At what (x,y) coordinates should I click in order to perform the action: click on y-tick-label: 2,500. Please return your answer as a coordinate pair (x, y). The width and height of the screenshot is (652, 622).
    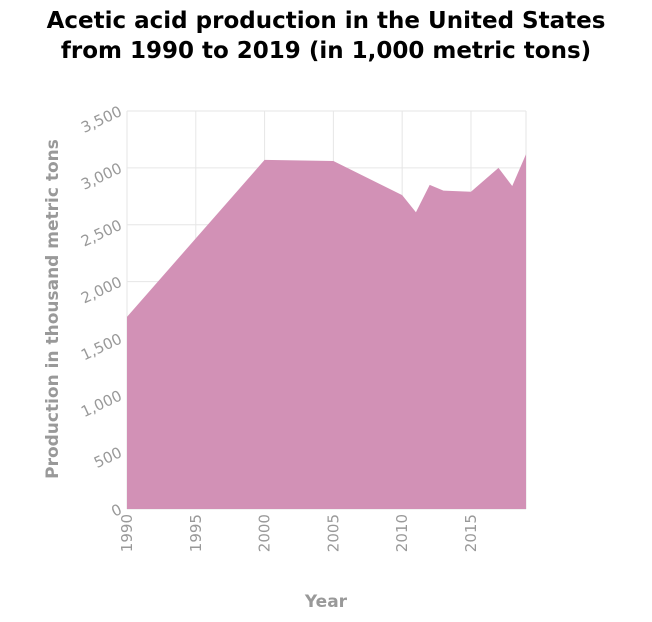
    Looking at the image, I should click on (101, 233).